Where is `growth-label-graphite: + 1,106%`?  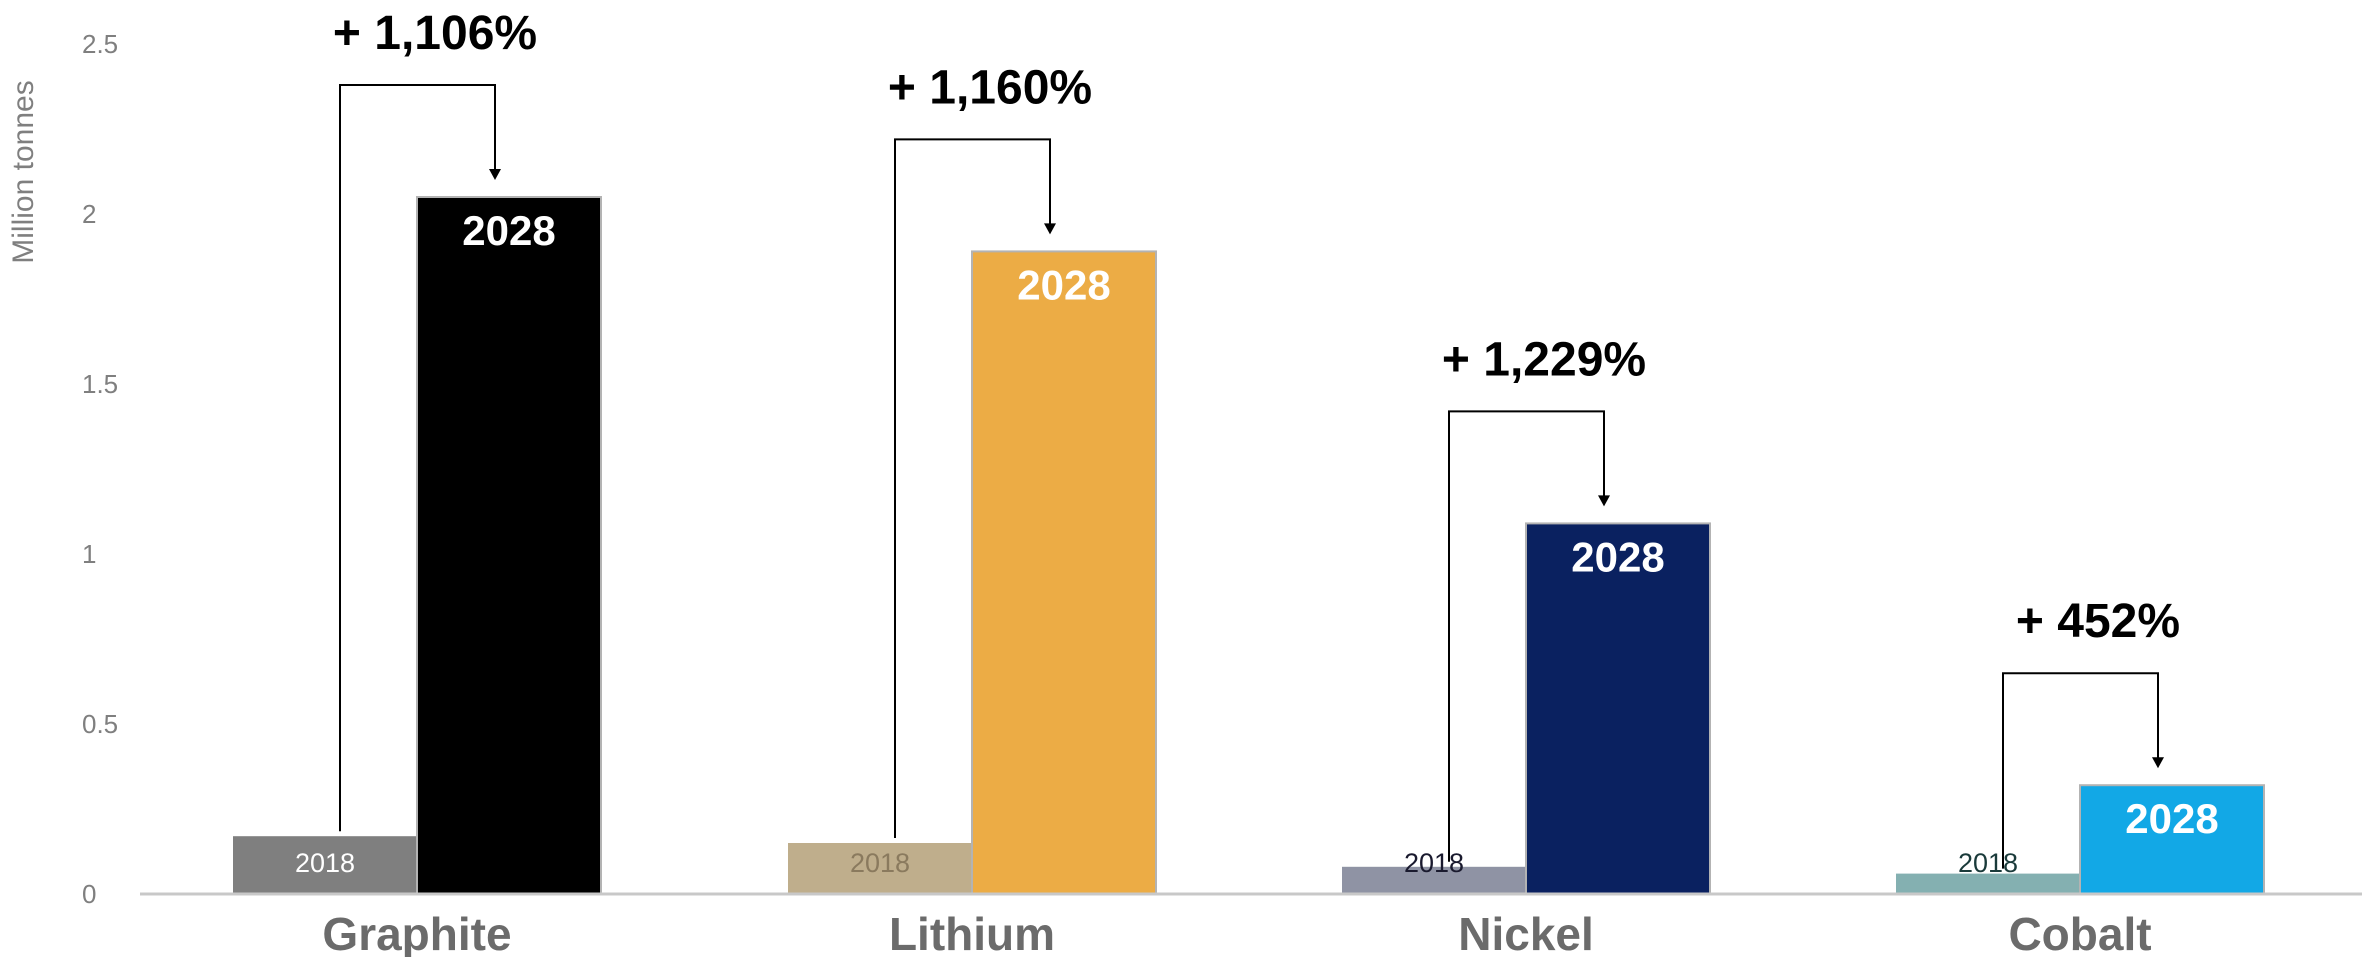
growth-label-graphite: + 1,106% is located at coordinates (435, 33).